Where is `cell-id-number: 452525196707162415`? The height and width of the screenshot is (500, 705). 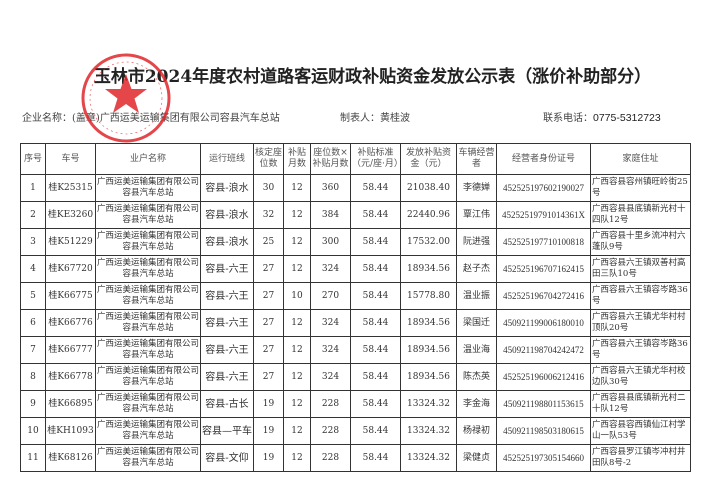
cell-id-number: 452525196707162415 is located at coordinates (543, 269).